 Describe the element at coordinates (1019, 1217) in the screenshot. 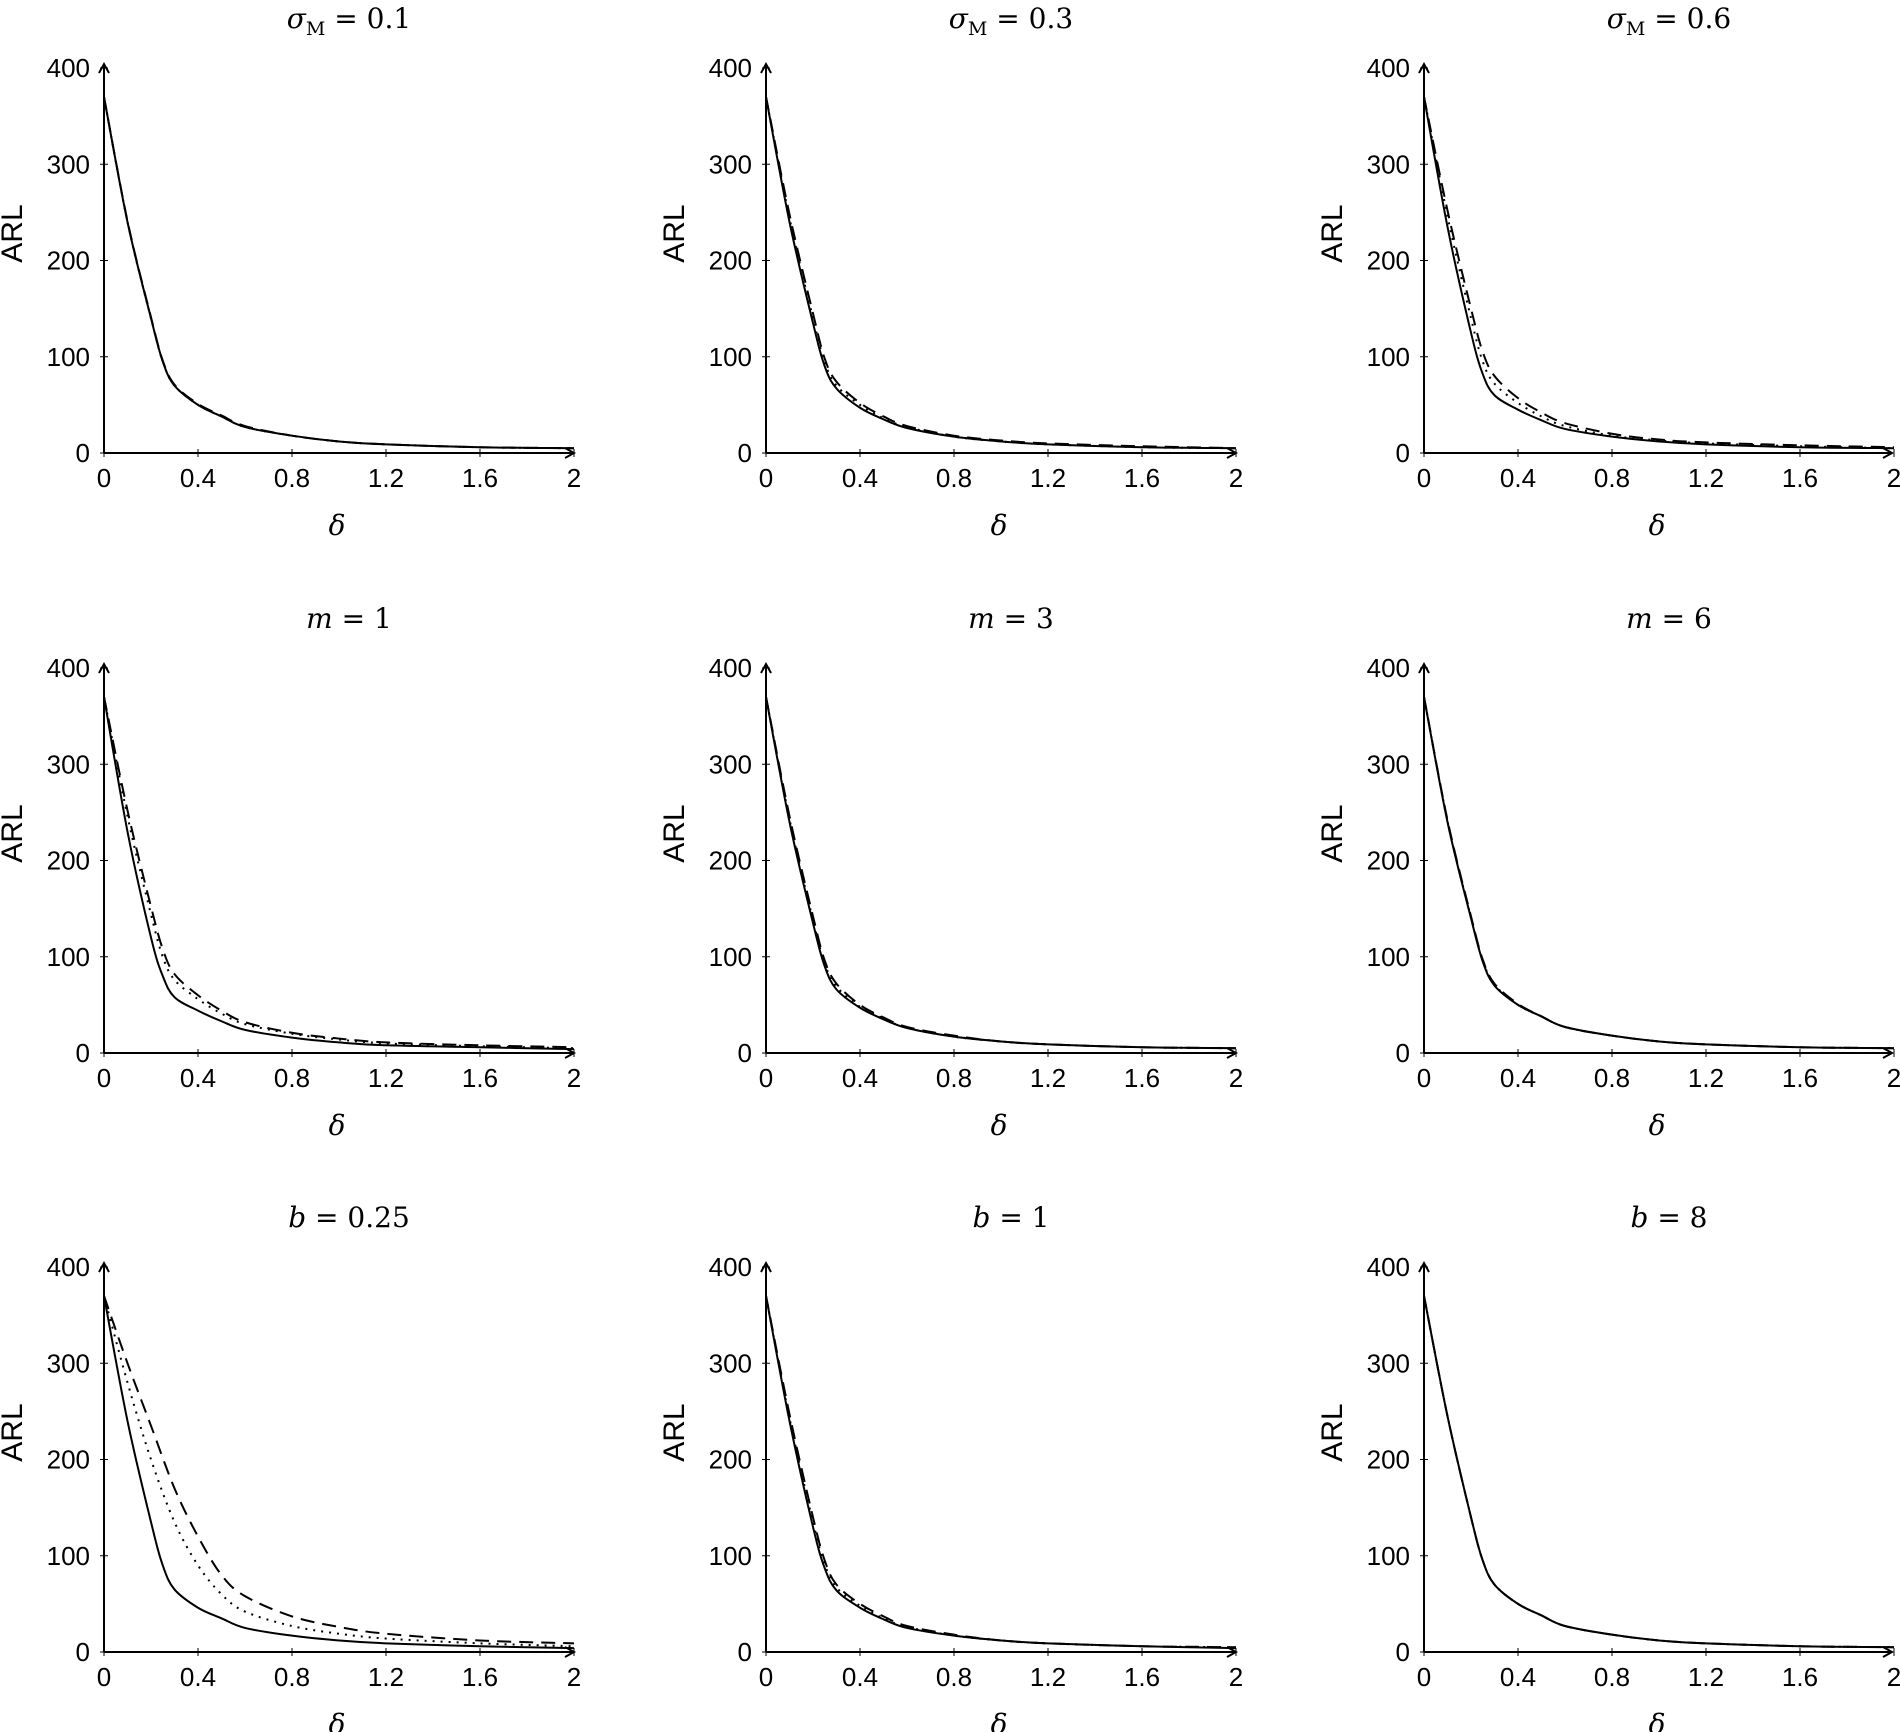

I see `title-value: = 1` at that location.